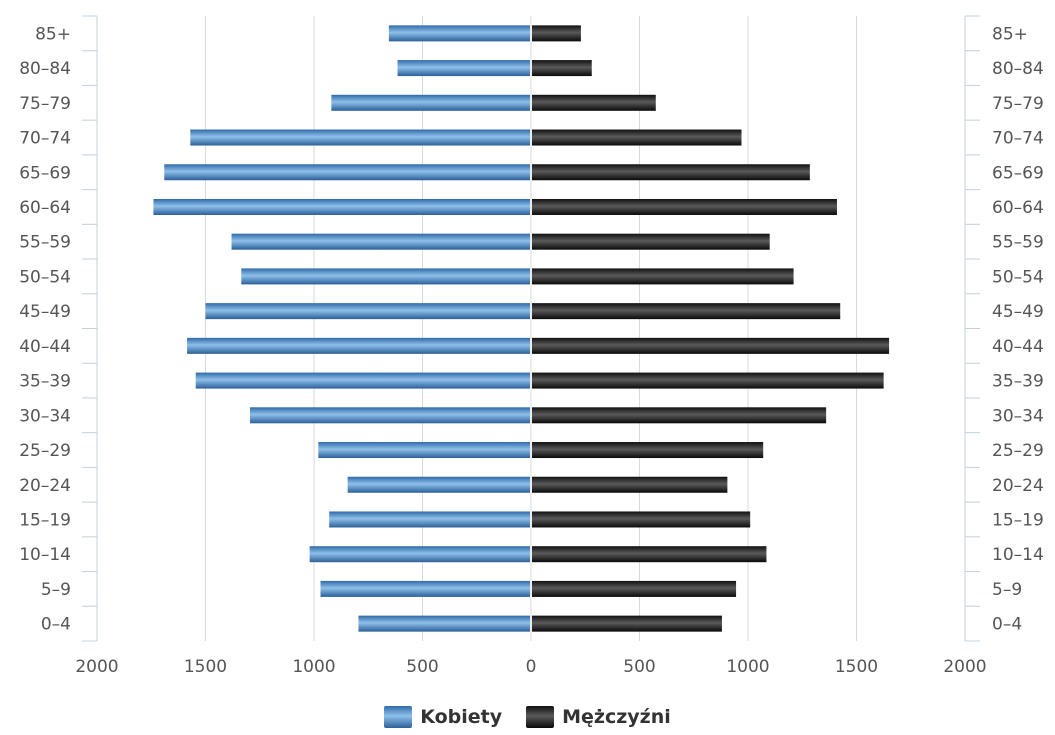 This screenshot has height=735, width=1055. What do you see at coordinates (56, 625) in the screenshot?
I see `y-tick-label-left: 0–4` at bounding box center [56, 625].